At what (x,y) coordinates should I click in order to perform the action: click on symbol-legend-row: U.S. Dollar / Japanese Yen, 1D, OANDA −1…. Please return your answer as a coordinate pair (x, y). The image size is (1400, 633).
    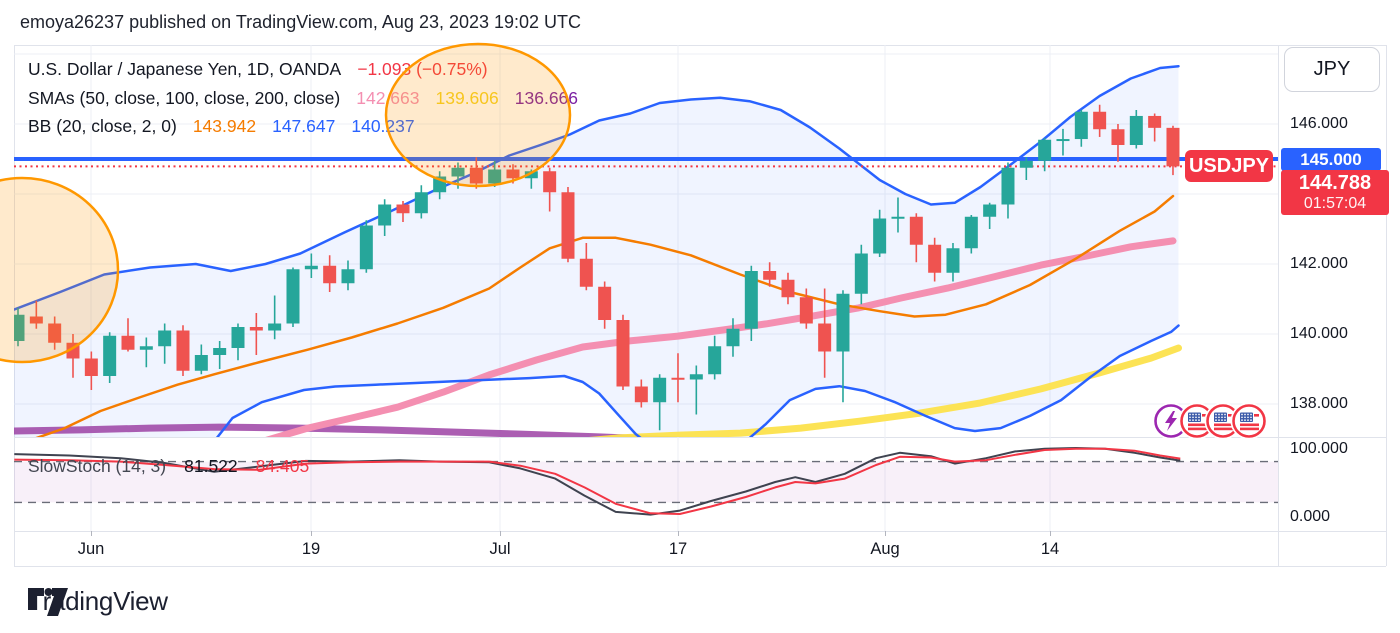
    Looking at the image, I should click on (258, 69).